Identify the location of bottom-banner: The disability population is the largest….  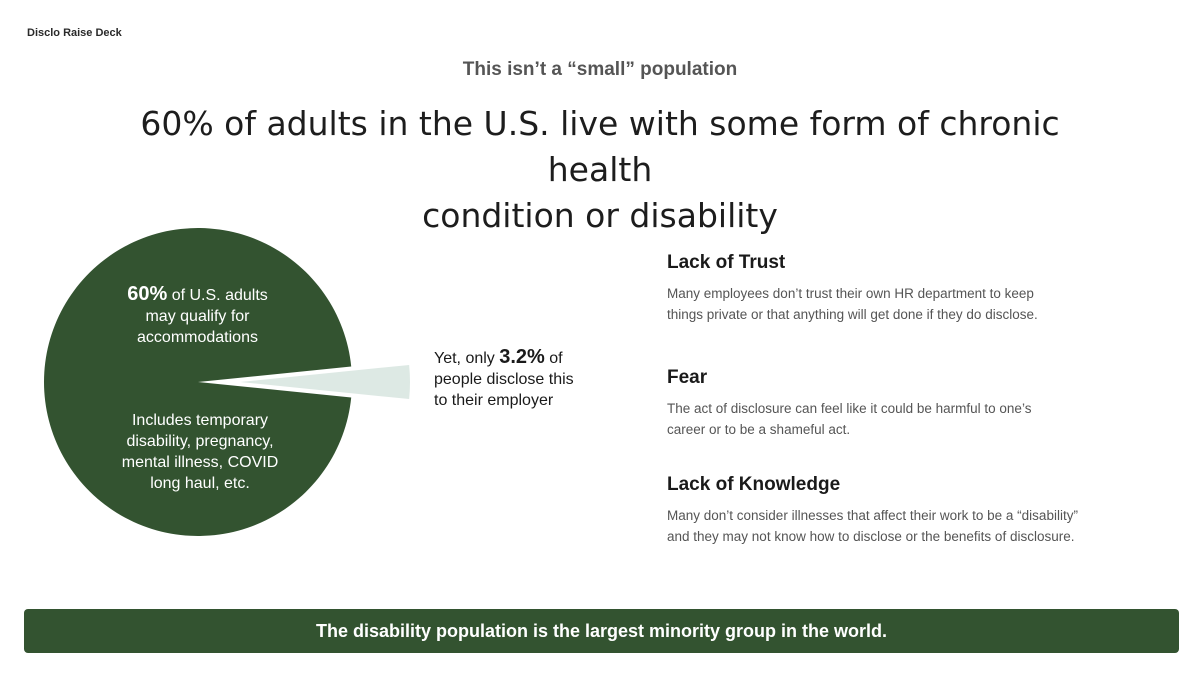
(601, 631).